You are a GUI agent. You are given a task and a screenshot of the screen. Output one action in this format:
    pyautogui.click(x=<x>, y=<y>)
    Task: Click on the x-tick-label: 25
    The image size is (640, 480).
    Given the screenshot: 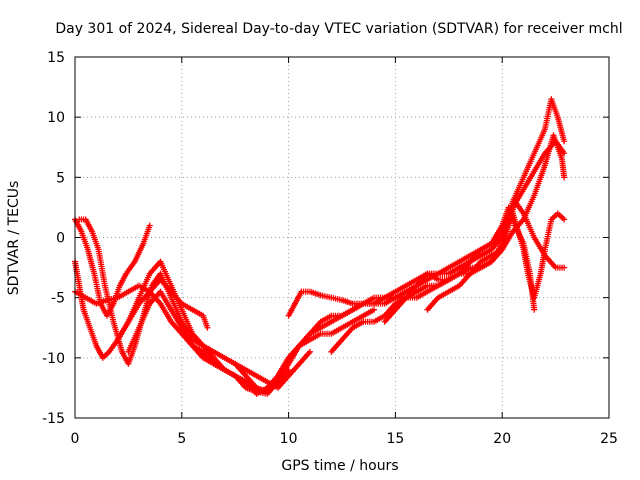 What is the action you would take?
    pyautogui.click(x=609, y=439)
    